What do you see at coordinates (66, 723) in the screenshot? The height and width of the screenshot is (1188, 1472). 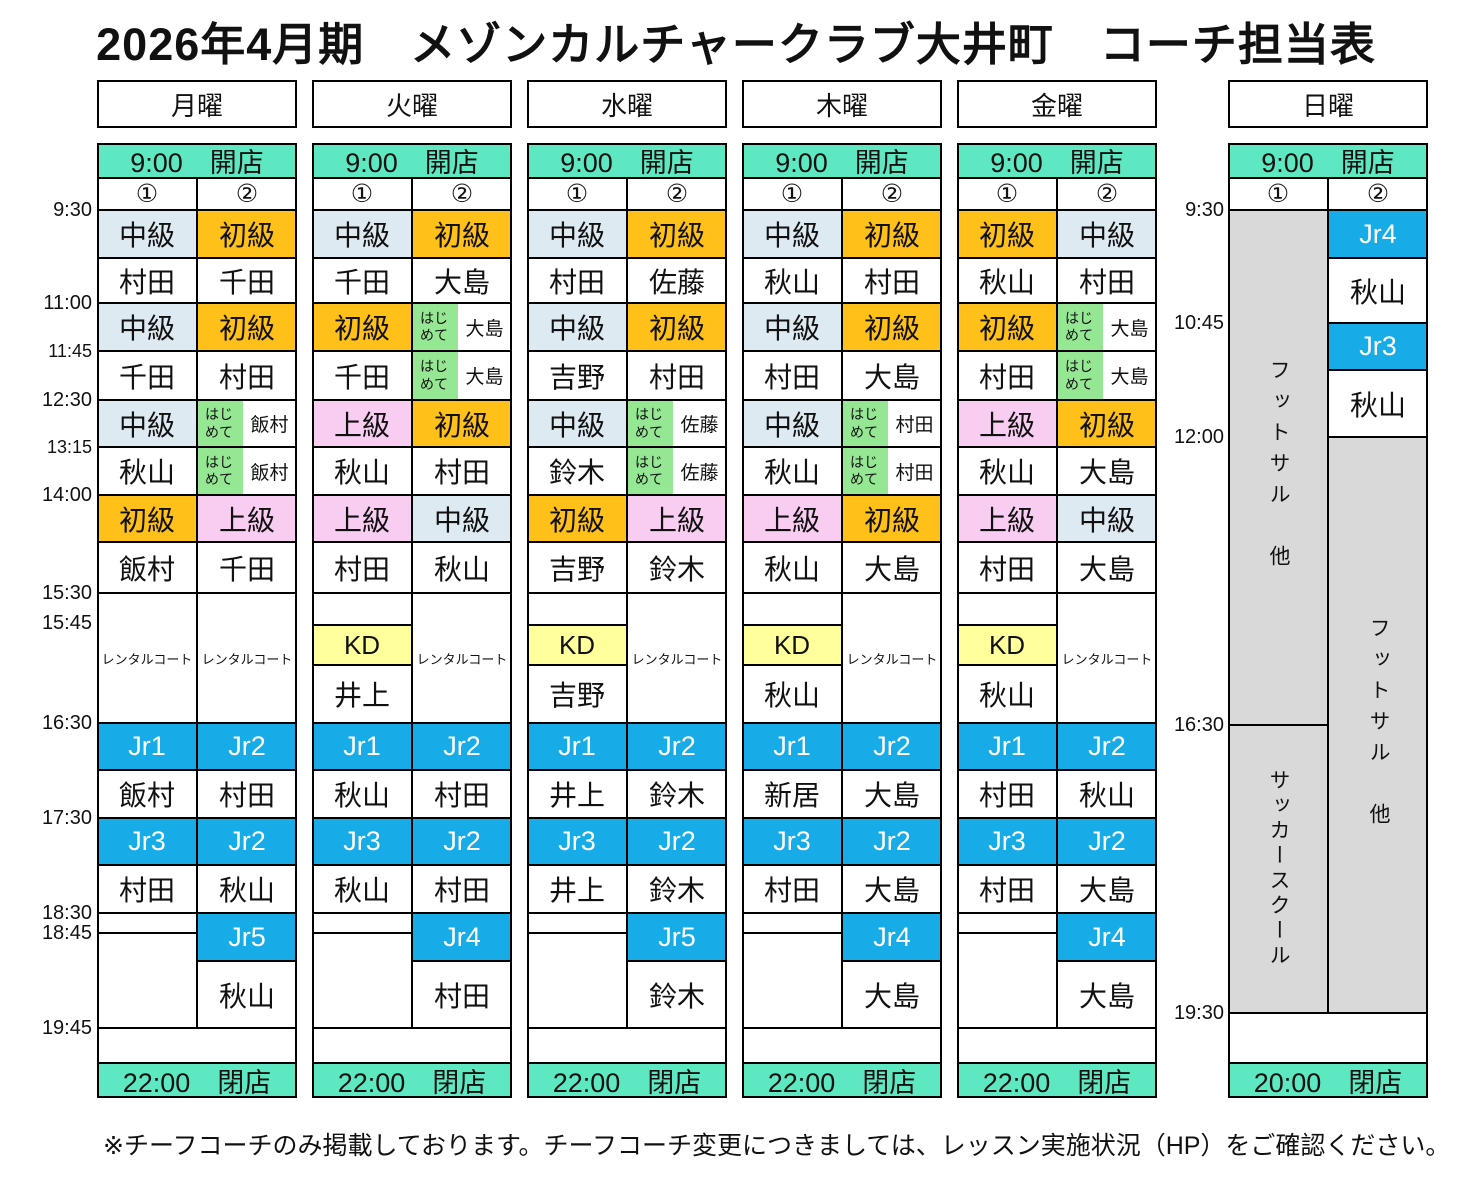 I see `time-label: 16:30` at bounding box center [66, 723].